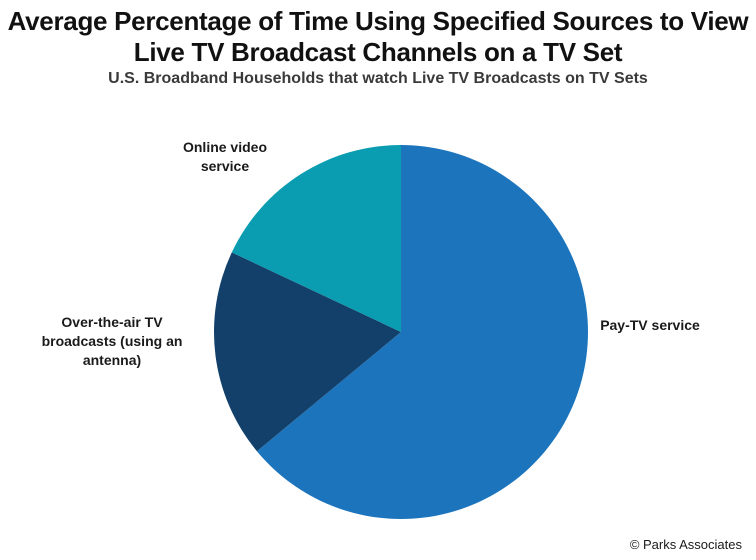 The width and height of the screenshot is (756, 560). I want to click on pie-slice-online-video, so click(316, 238).